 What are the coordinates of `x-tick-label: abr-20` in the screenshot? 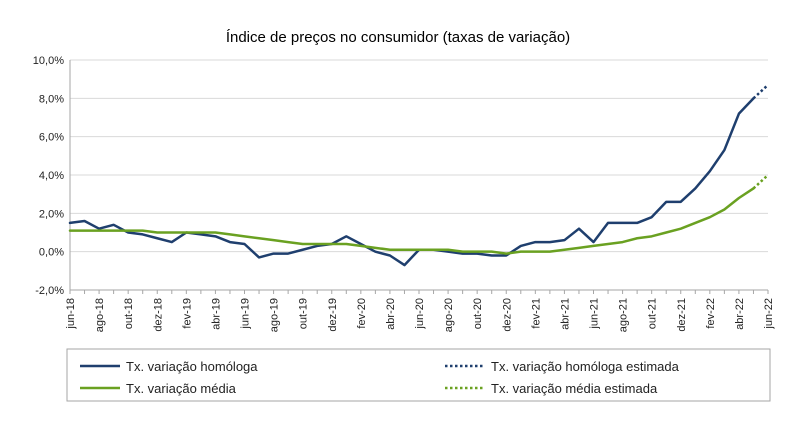 It's located at (391, 314).